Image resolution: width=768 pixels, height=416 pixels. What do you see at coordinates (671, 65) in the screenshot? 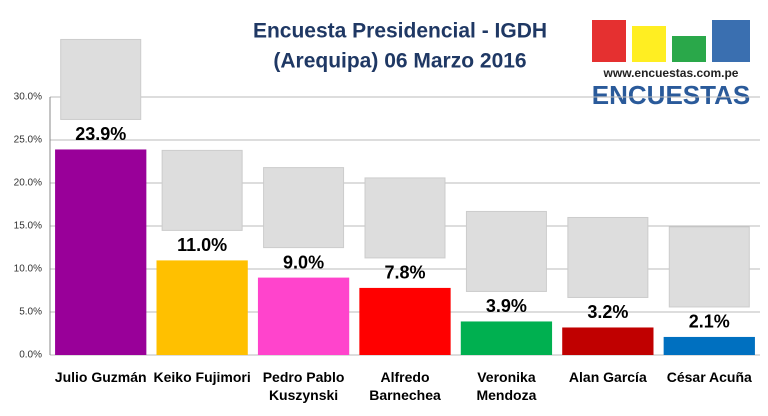
I see `logo: www.encuestas.com.pe ENCUESTAS` at bounding box center [671, 65].